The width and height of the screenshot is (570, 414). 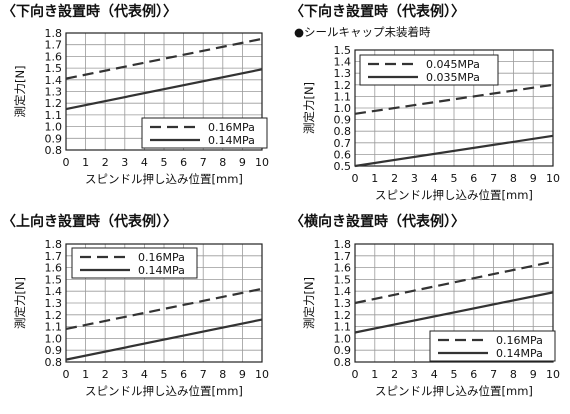 What do you see at coordinates (453, 77) in the screenshot?
I see `legend-label: 0.035MPa` at bounding box center [453, 77].